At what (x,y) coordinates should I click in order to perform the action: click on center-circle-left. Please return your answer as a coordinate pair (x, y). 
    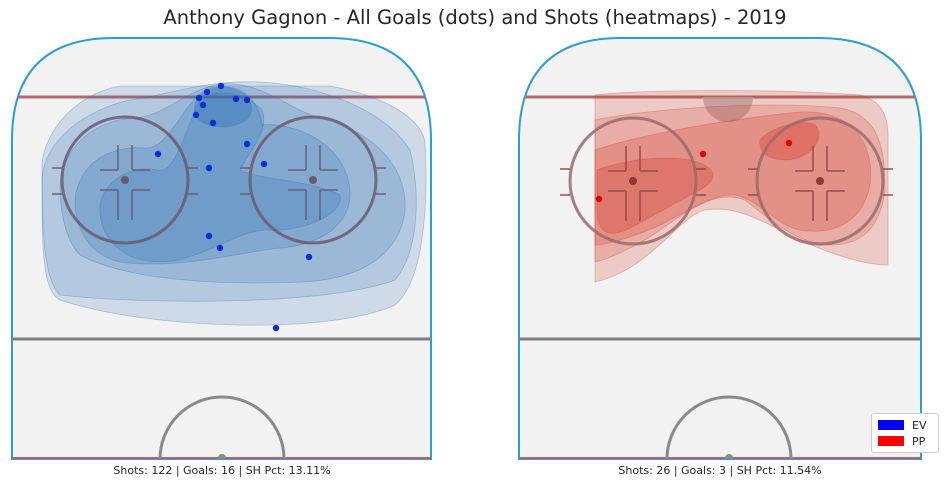
    Looking at the image, I should click on (222, 427).